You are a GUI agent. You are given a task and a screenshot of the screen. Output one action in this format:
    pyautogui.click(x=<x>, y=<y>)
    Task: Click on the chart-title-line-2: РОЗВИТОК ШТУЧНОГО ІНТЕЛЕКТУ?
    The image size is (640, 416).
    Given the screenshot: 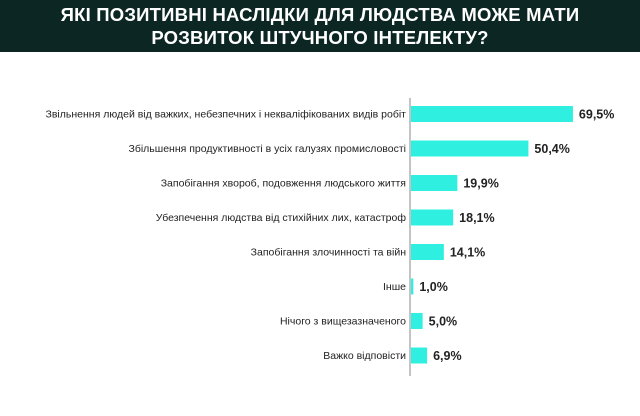 What is the action you would take?
    pyautogui.click(x=320, y=37)
    